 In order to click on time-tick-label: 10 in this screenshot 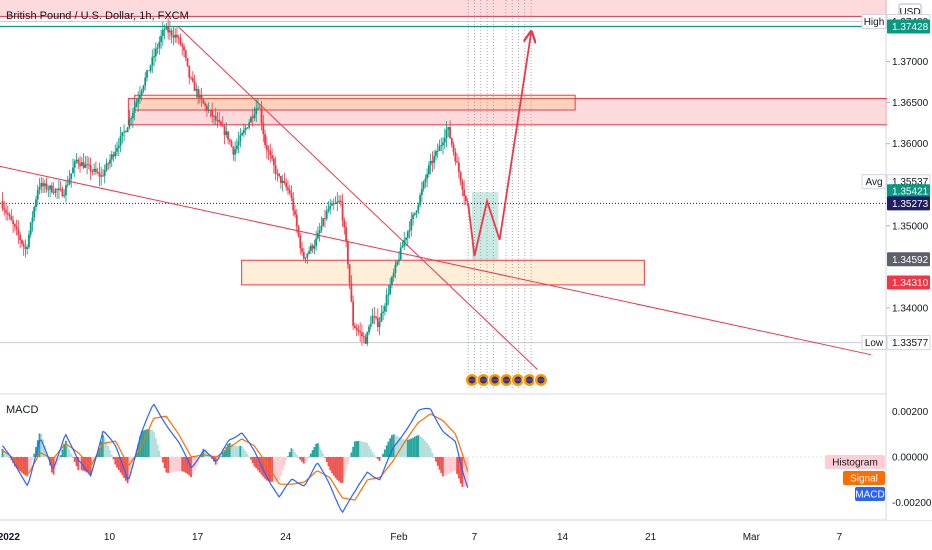, I will do `click(110, 537)`.